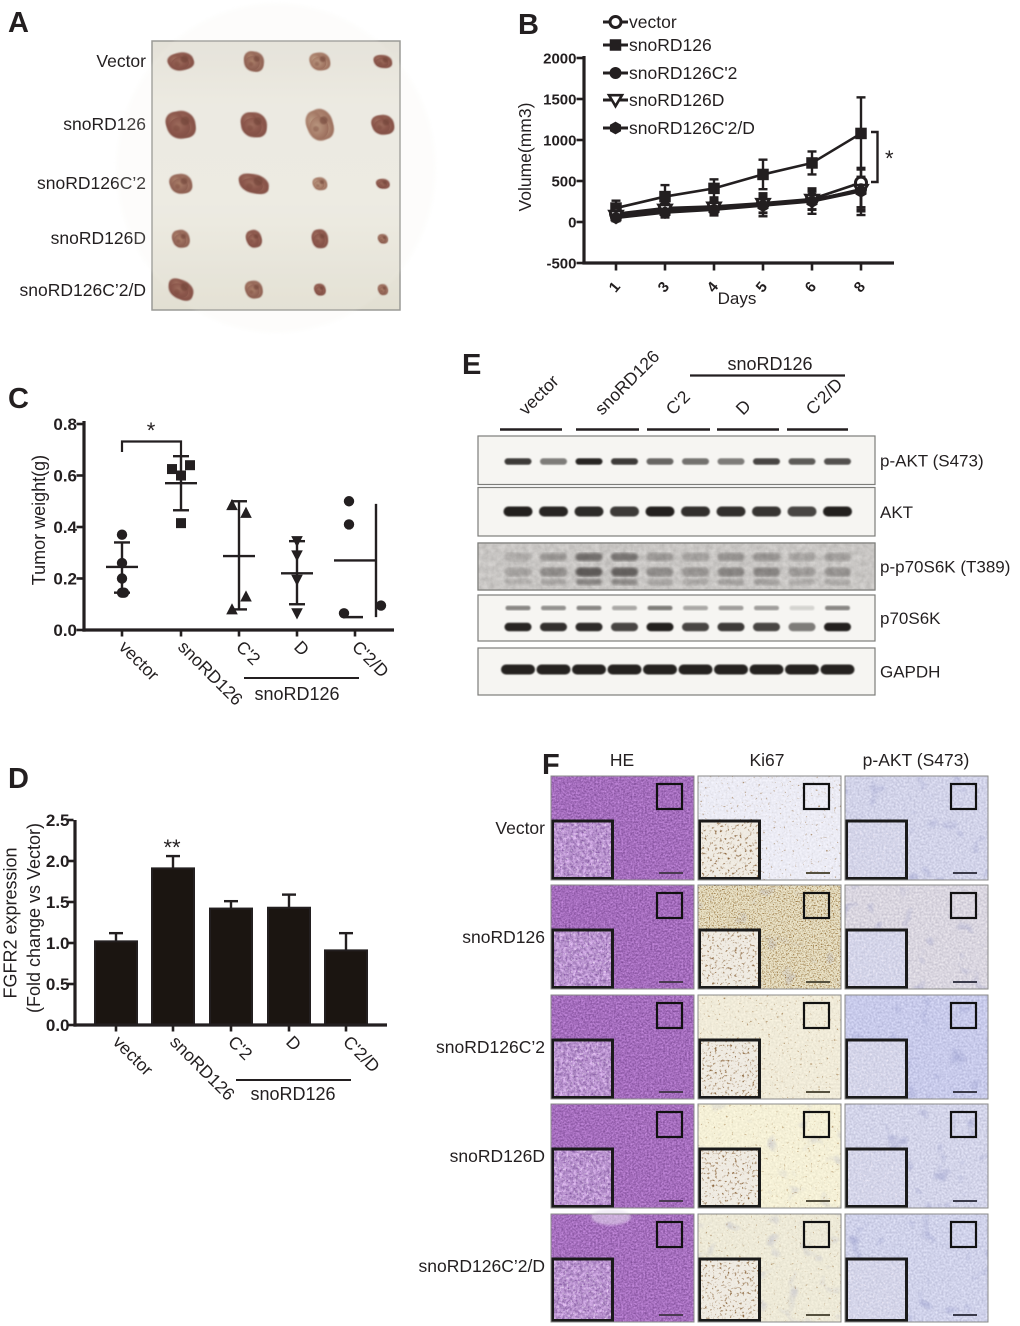 The width and height of the screenshot is (1020, 1326). What do you see at coordinates (551, 765) in the screenshot?
I see `svg-text: F` at bounding box center [551, 765].